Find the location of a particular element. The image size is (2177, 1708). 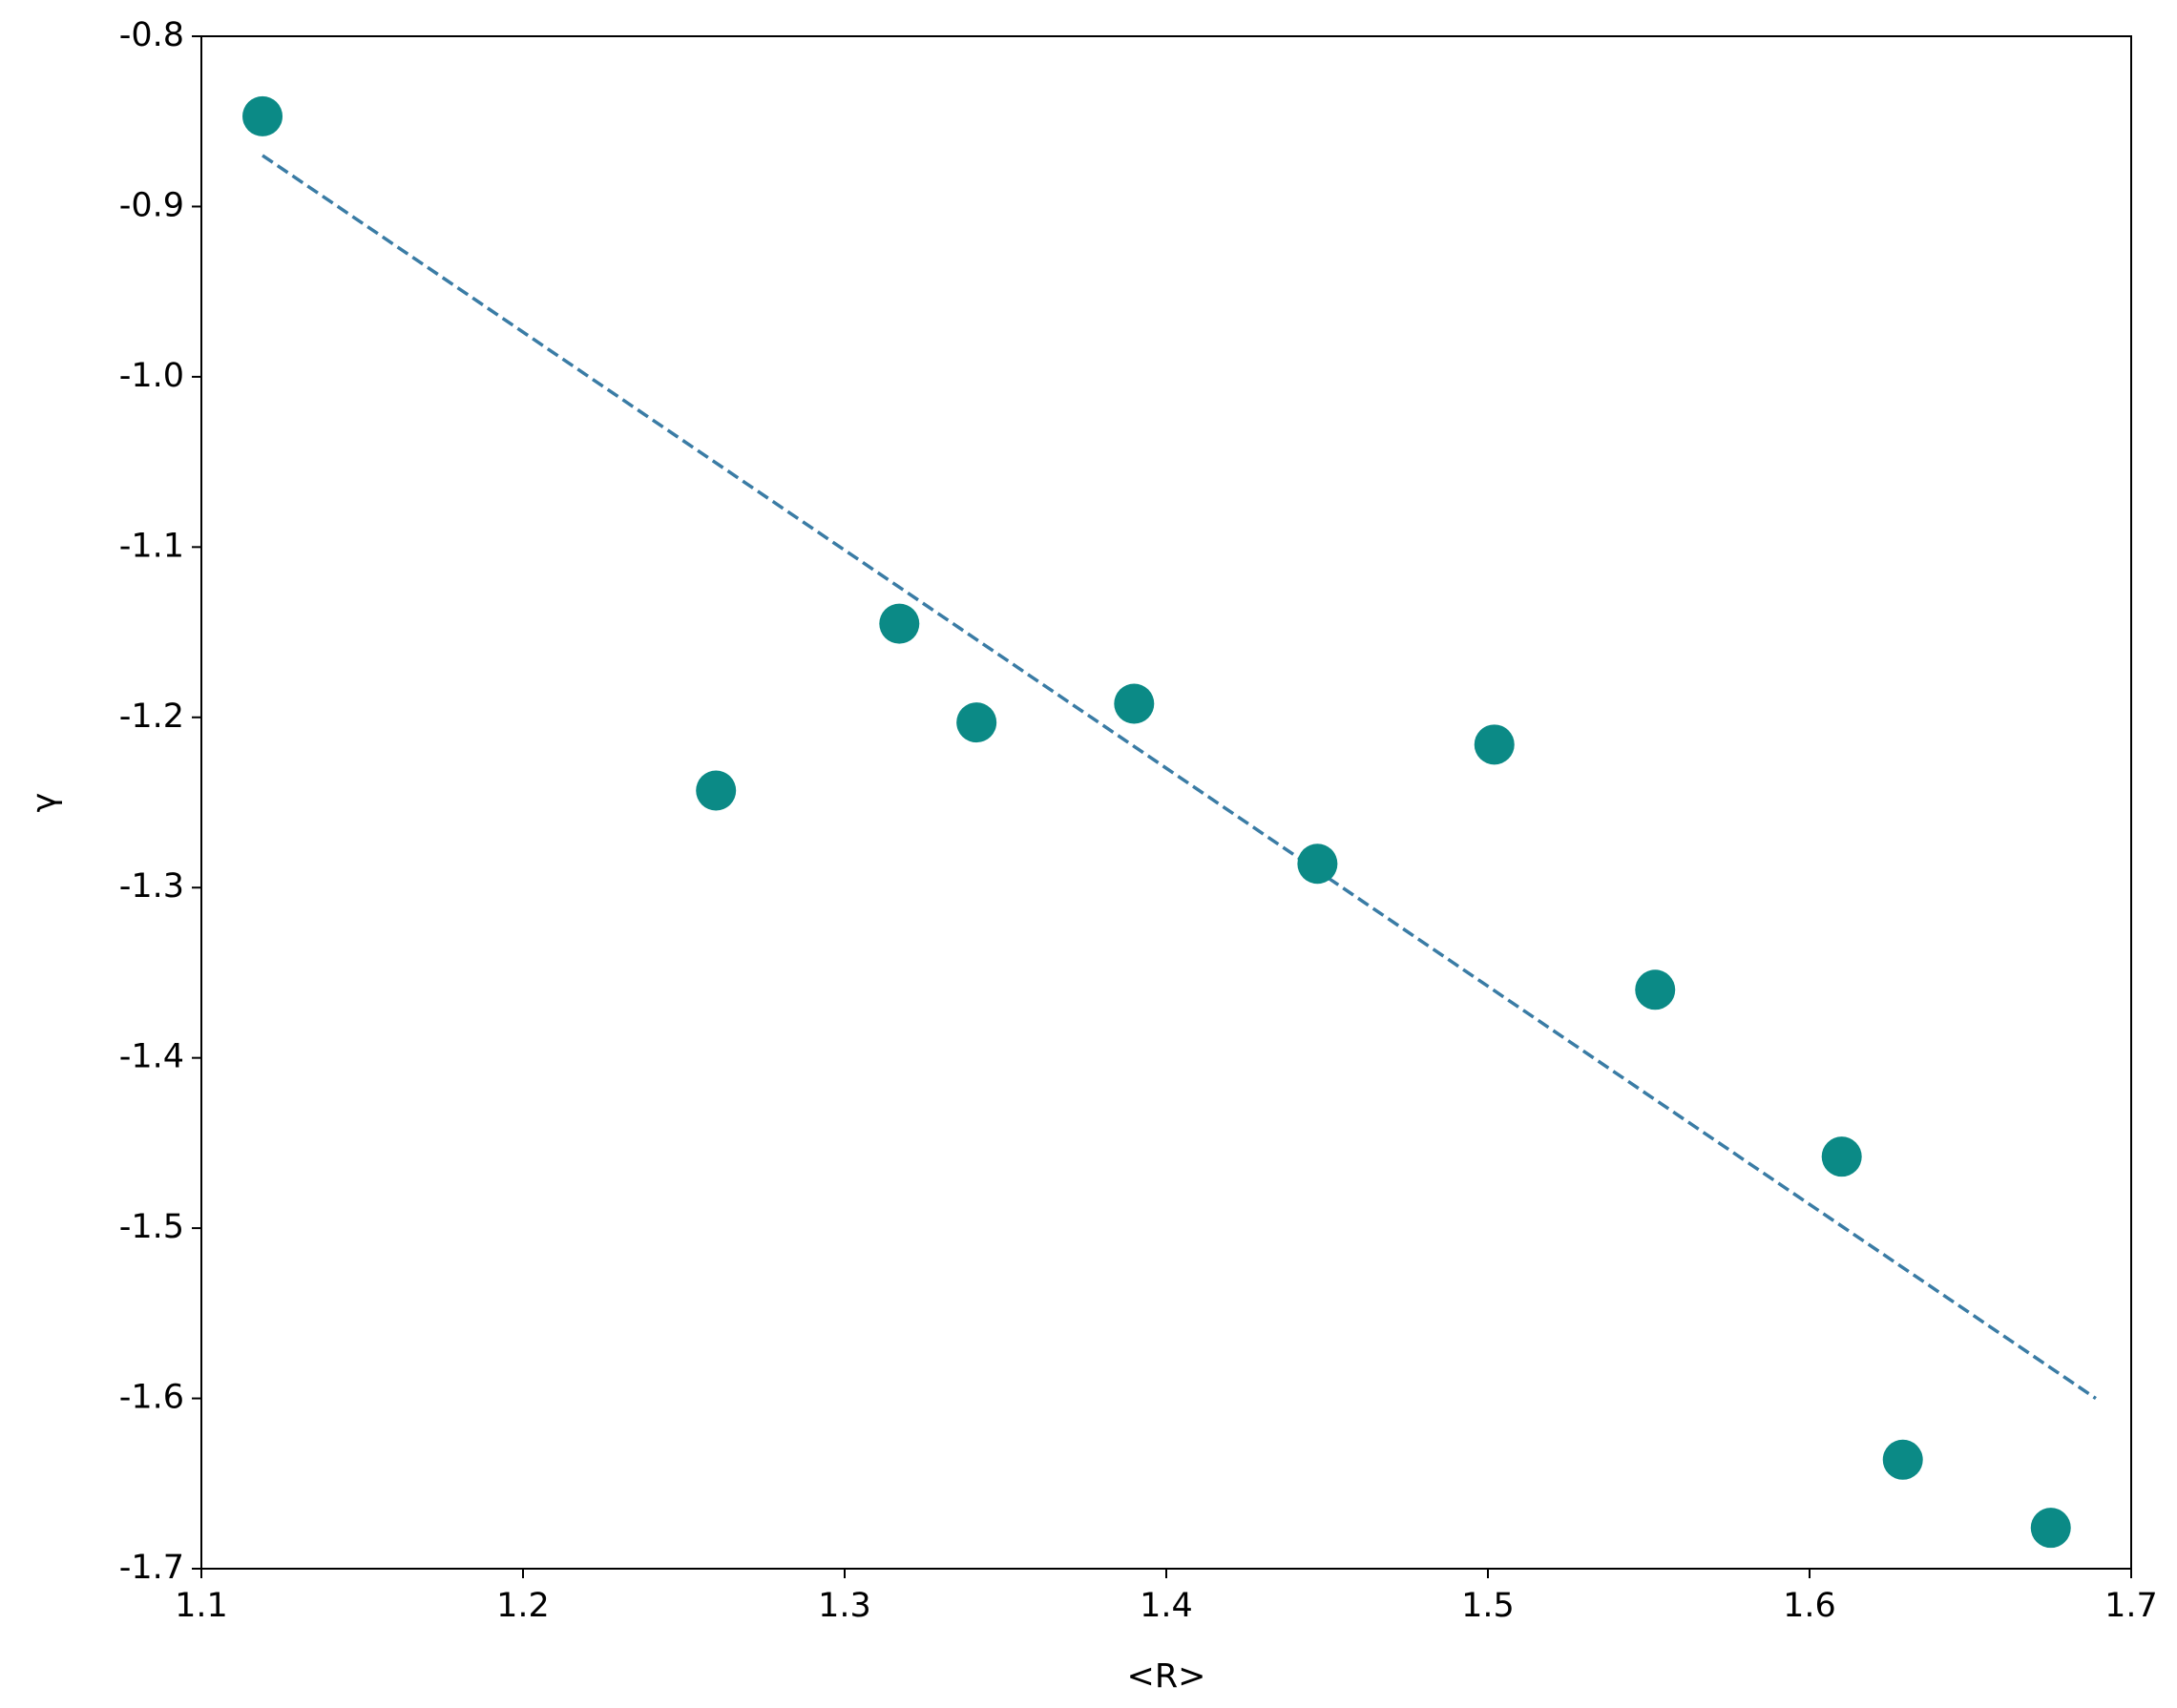

x-tick-label: 1.2 is located at coordinates (523, 1606).